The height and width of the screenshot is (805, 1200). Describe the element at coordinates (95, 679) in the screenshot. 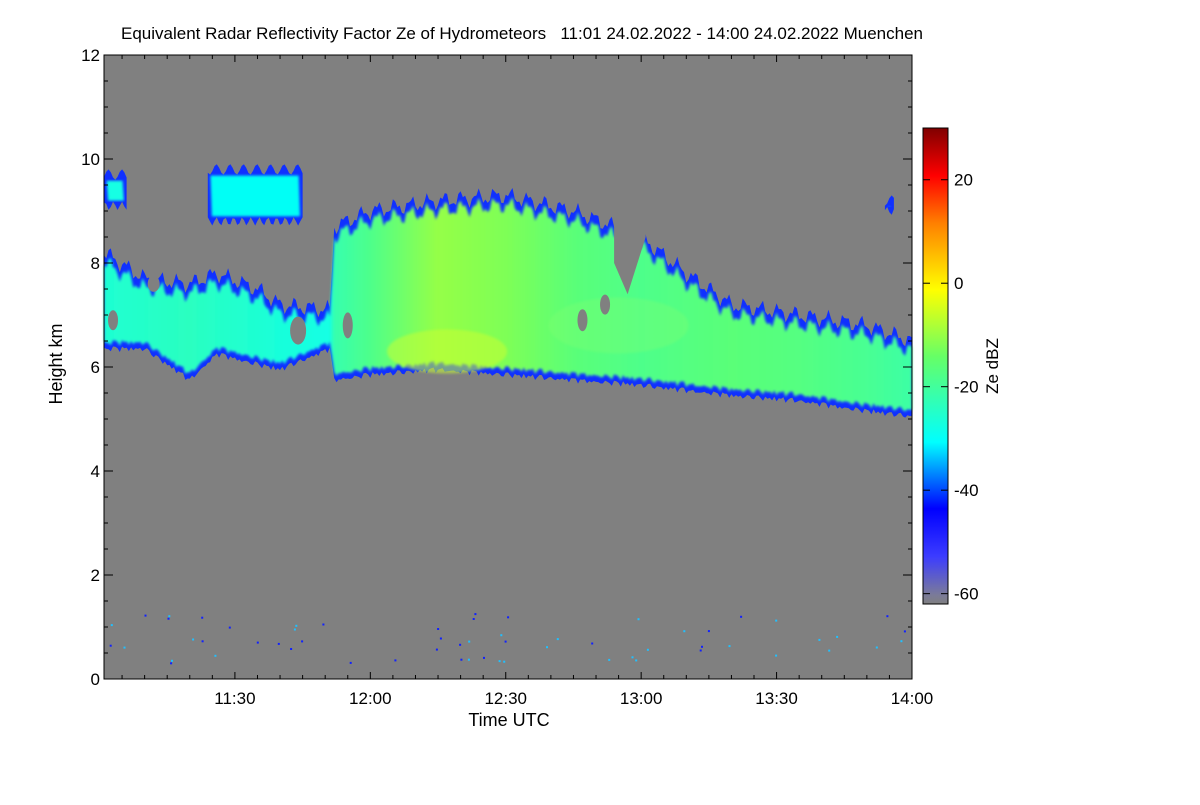

I see `y-tick-label: 0` at that location.